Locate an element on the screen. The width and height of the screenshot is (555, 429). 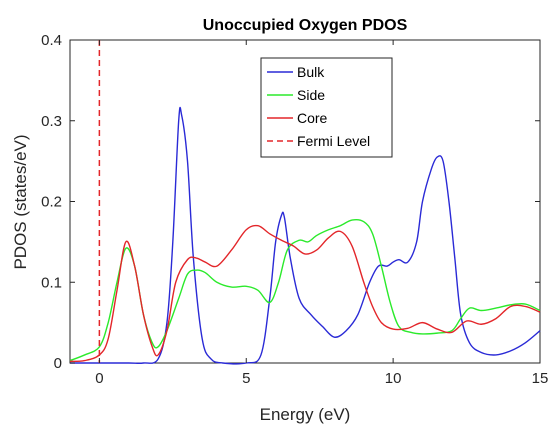
legend: Bulk Side Core Fermi Level is located at coordinates (326, 107).